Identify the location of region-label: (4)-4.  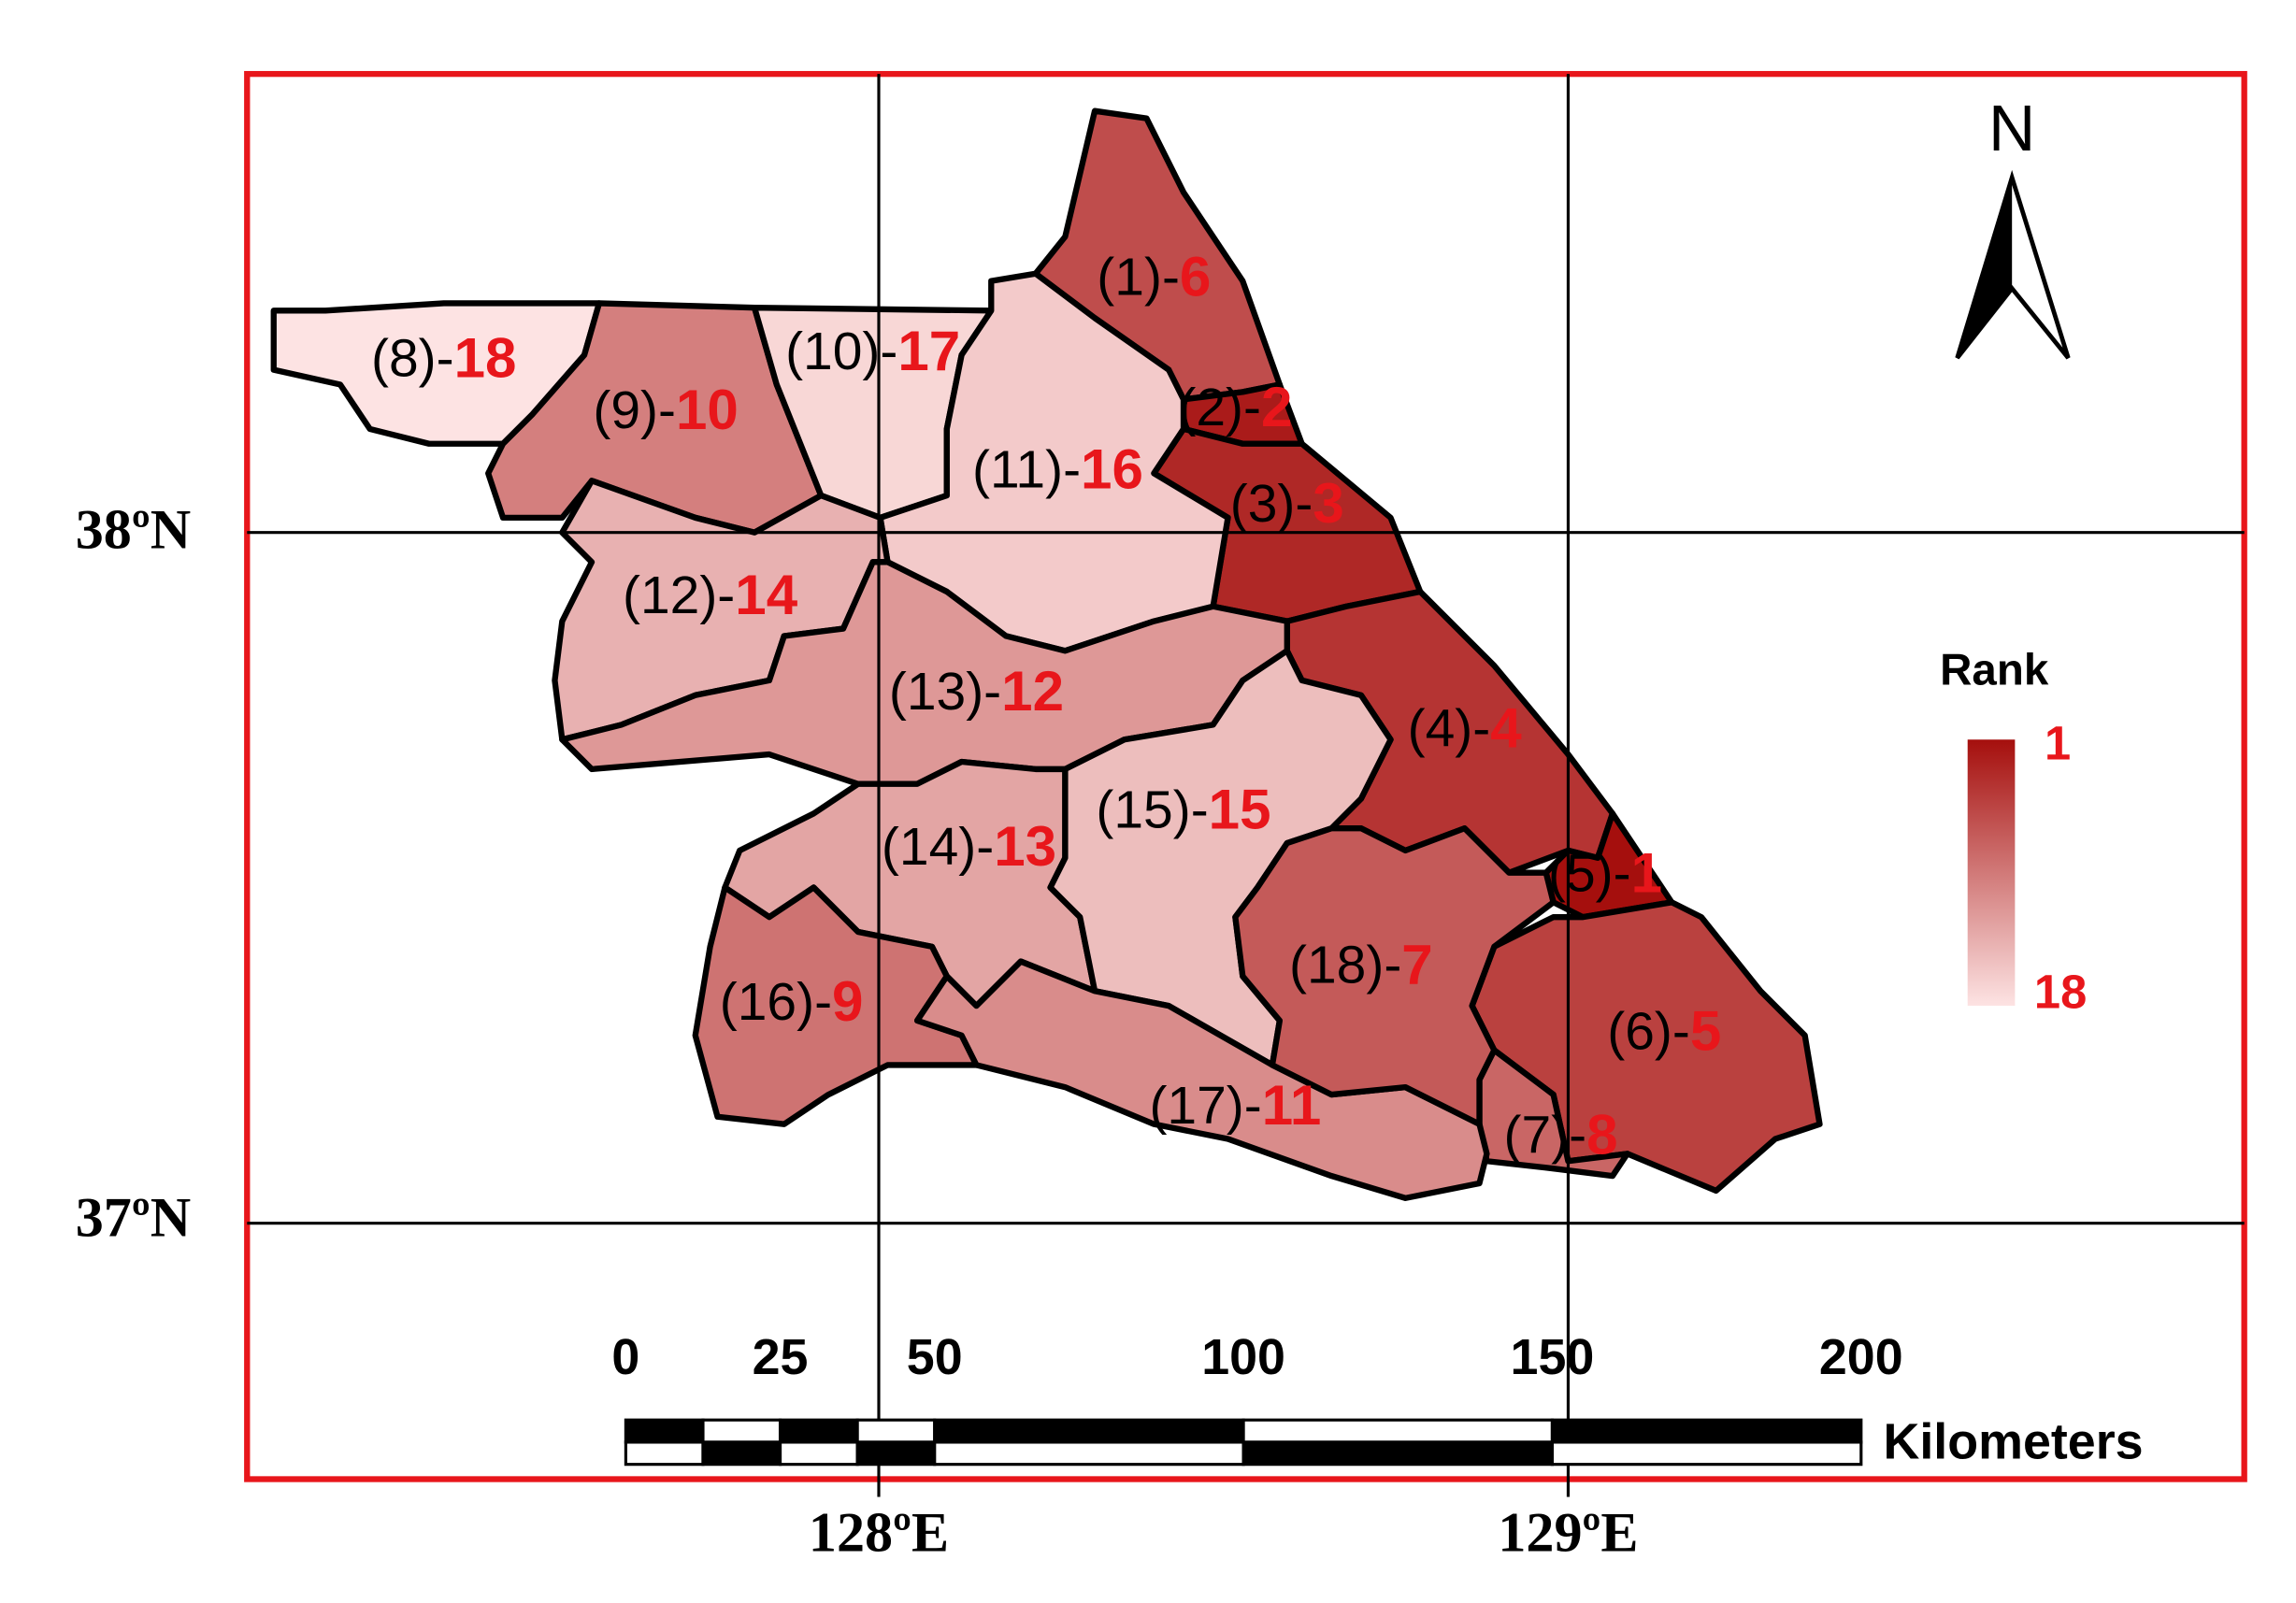
(1466, 727).